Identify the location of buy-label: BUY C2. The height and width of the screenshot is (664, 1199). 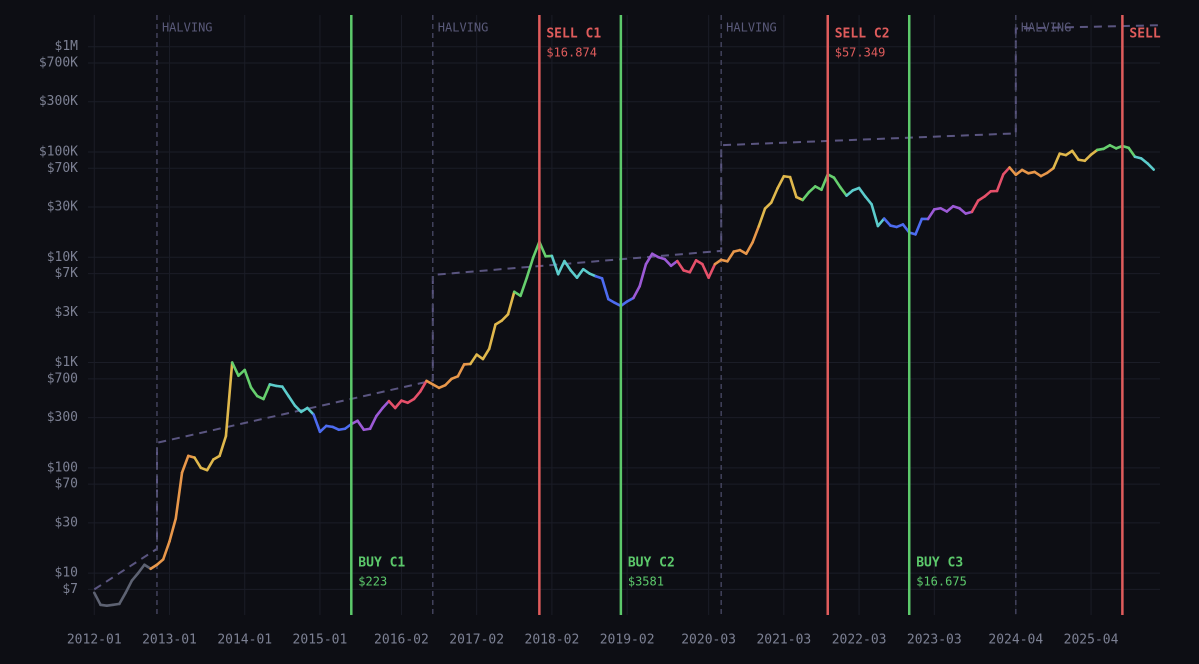
(651, 563).